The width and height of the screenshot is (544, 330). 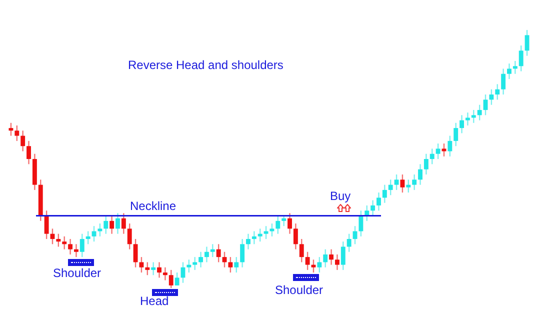 I want to click on text: Reverse Head and shoulders, so click(x=206, y=65).